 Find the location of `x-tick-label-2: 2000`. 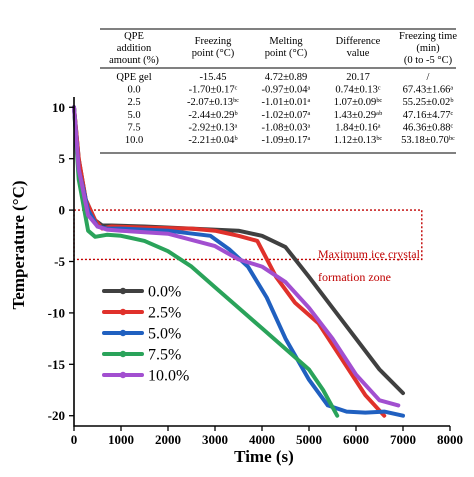

x-tick-label-2: 2000 is located at coordinates (168, 439).